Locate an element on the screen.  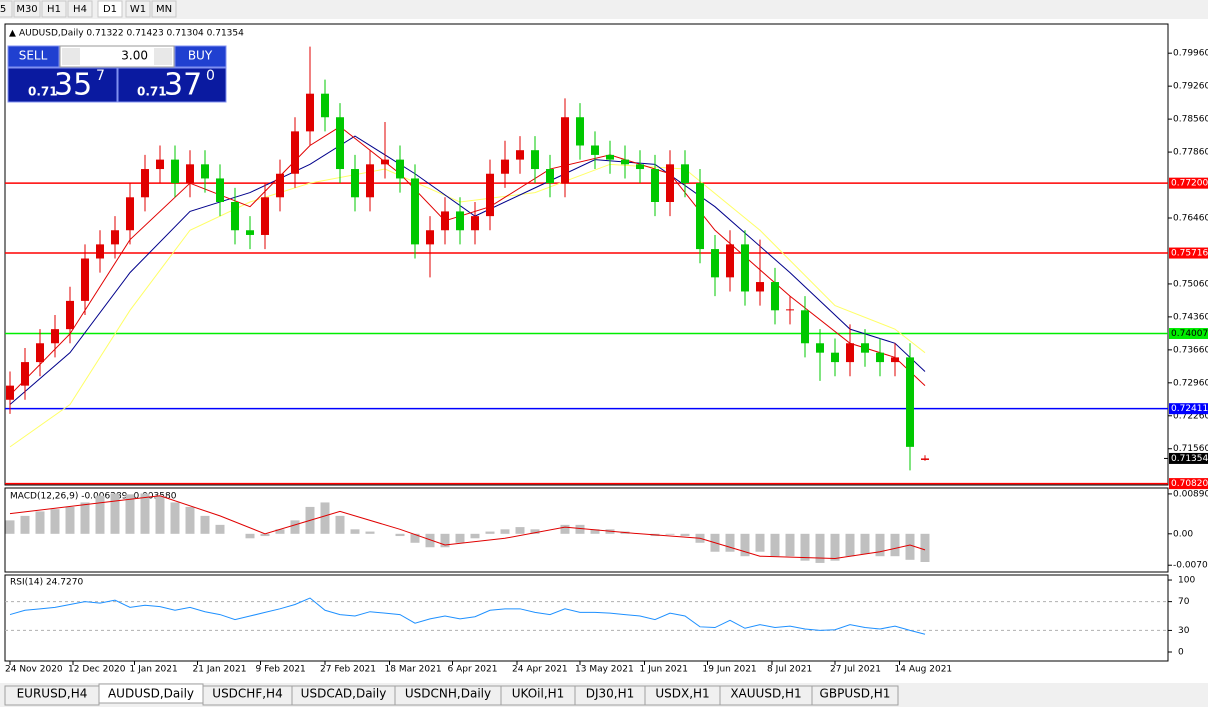
rsi-panel is located at coordinates (586, 618).